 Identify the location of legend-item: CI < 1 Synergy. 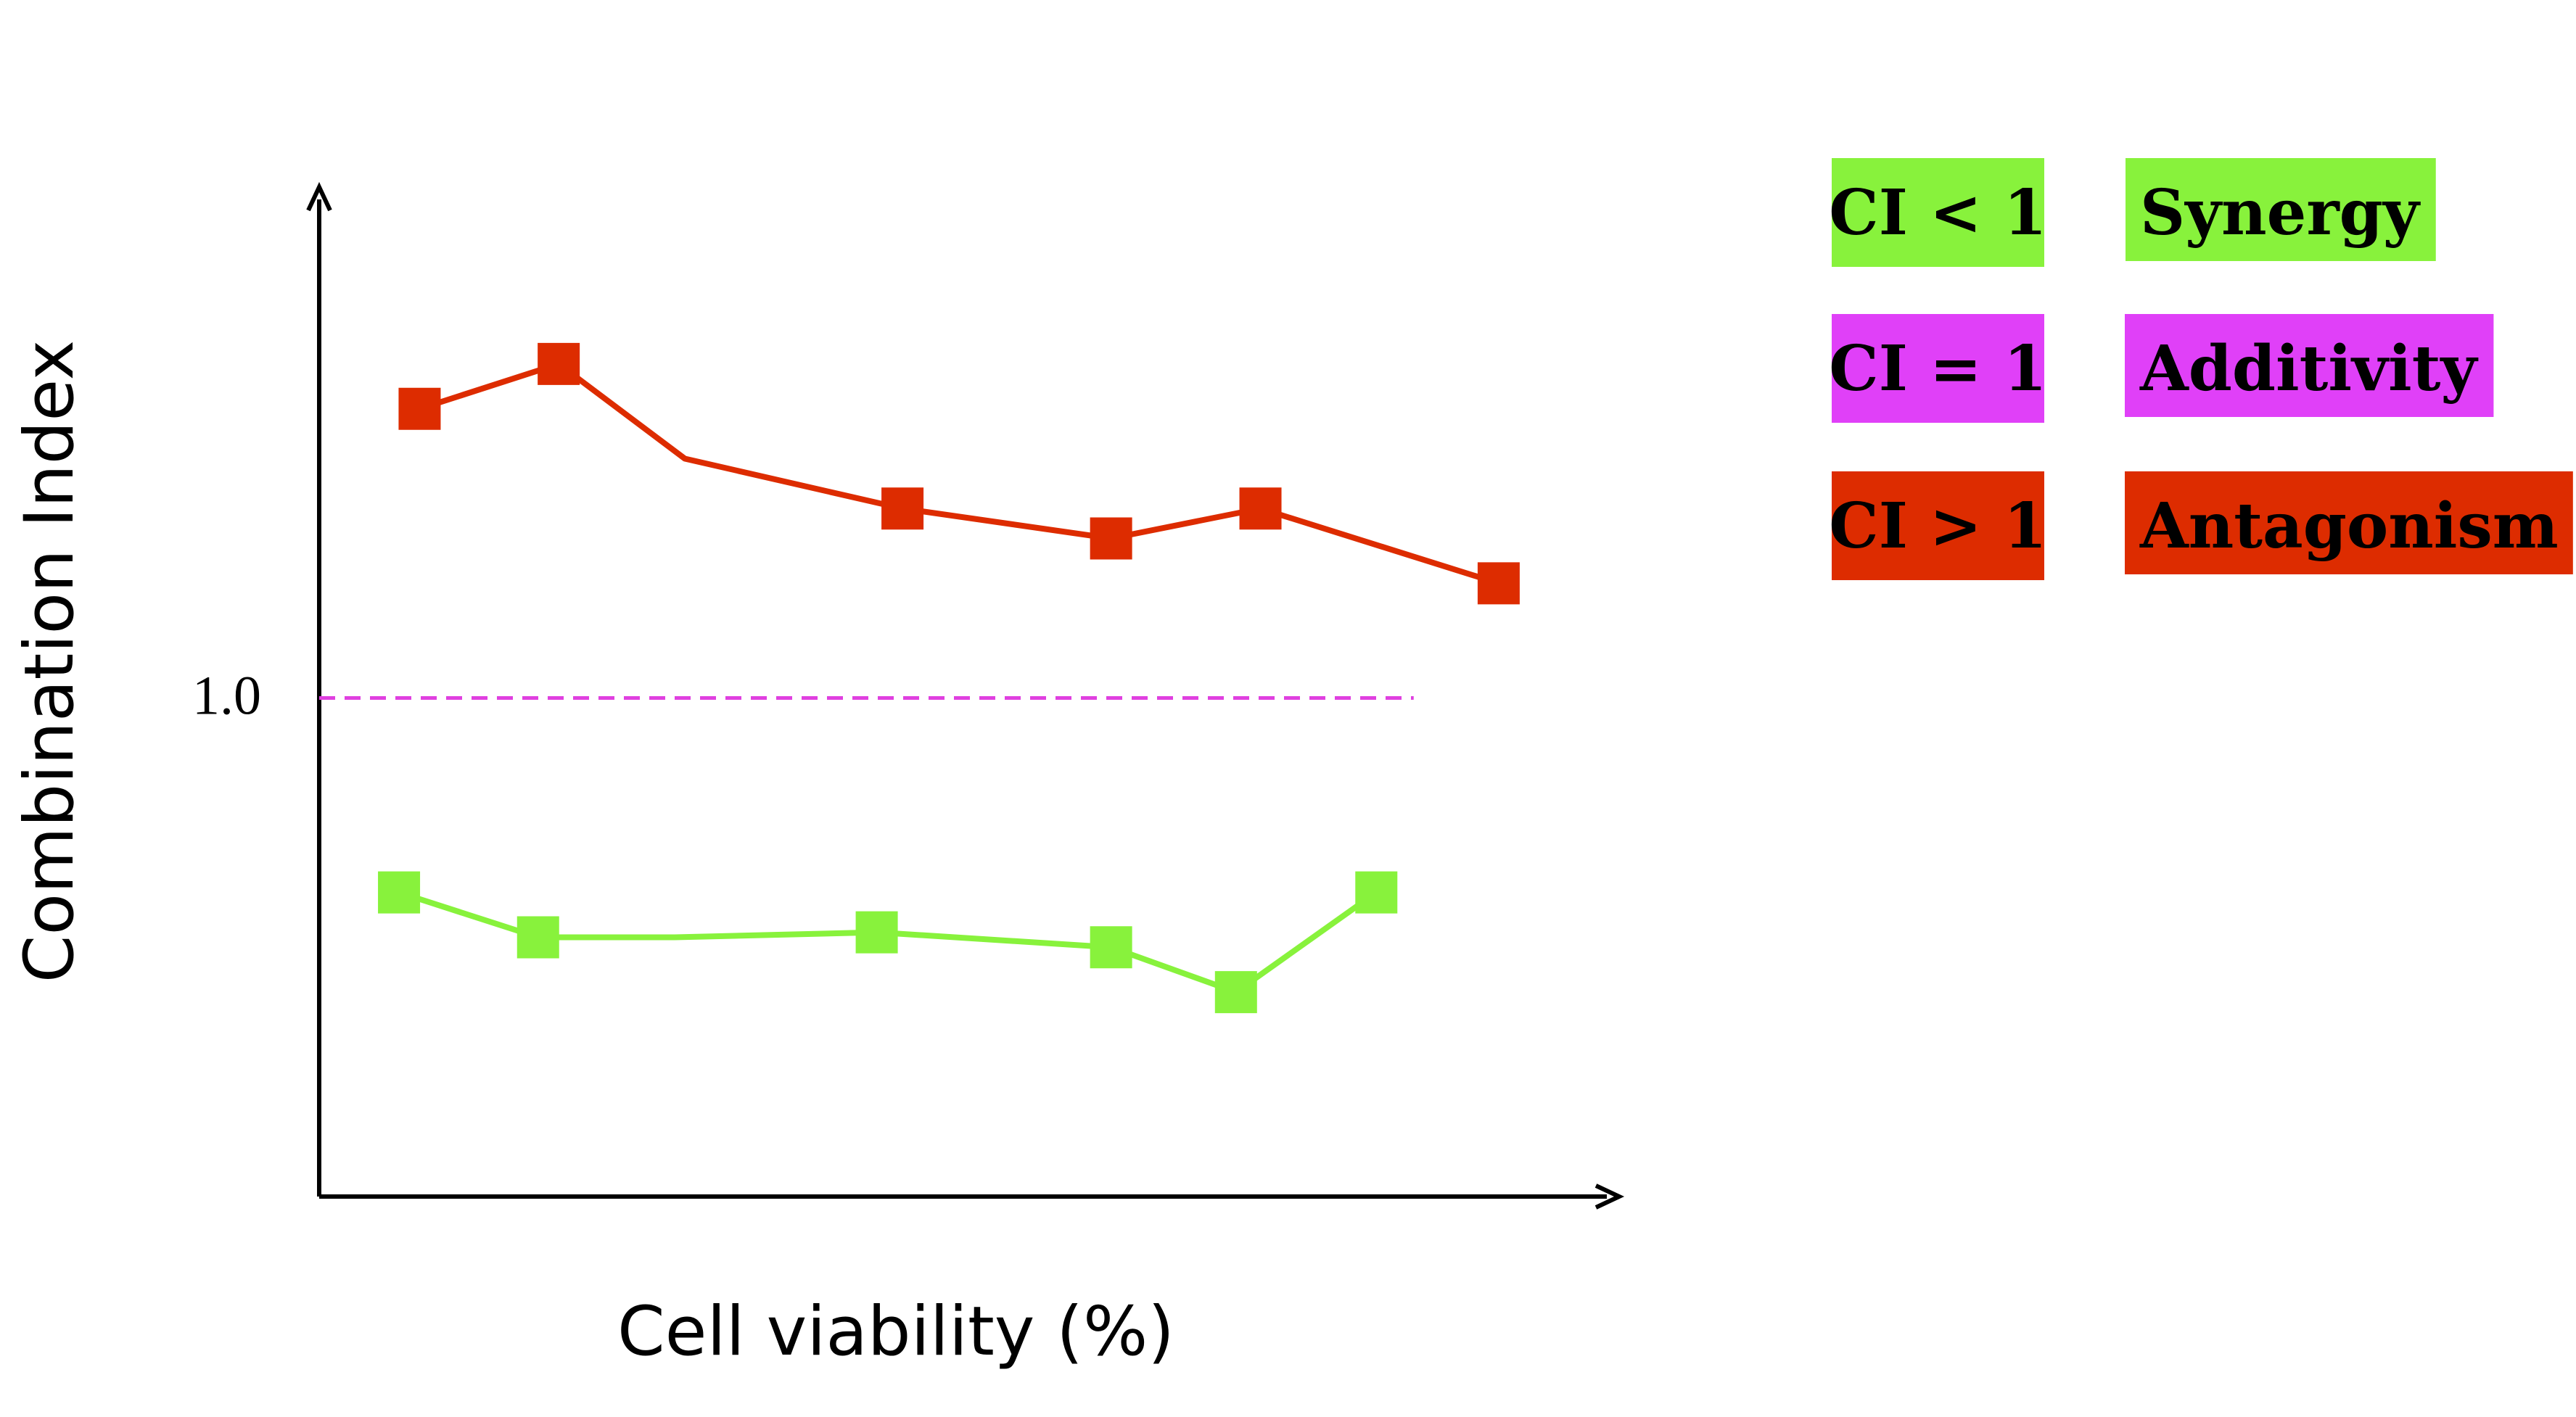
(2132, 212).